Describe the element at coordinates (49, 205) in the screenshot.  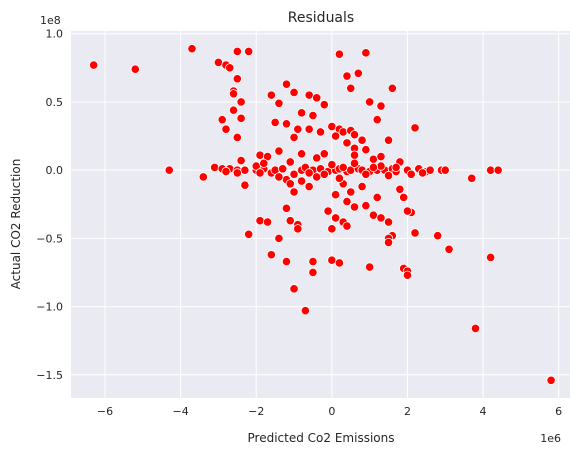
I see `y-tick-labels: 1.0 0.5 0.0 −0.5 −1.0 −1.5` at that location.